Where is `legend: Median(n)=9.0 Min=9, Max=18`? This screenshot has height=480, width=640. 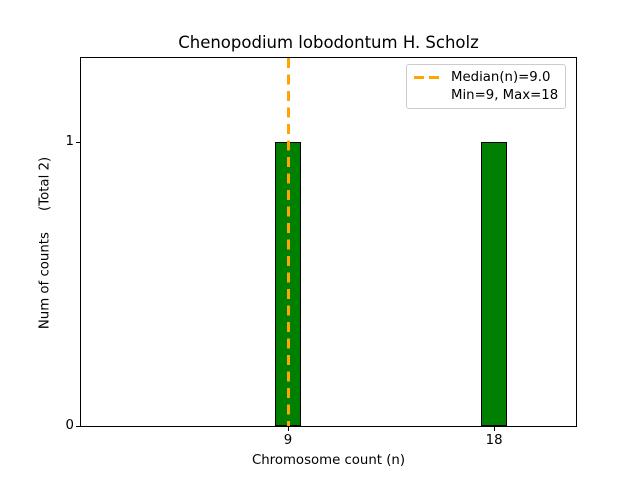
legend: Median(n)=9.0 Min=9, Max=18 is located at coordinates (486, 86).